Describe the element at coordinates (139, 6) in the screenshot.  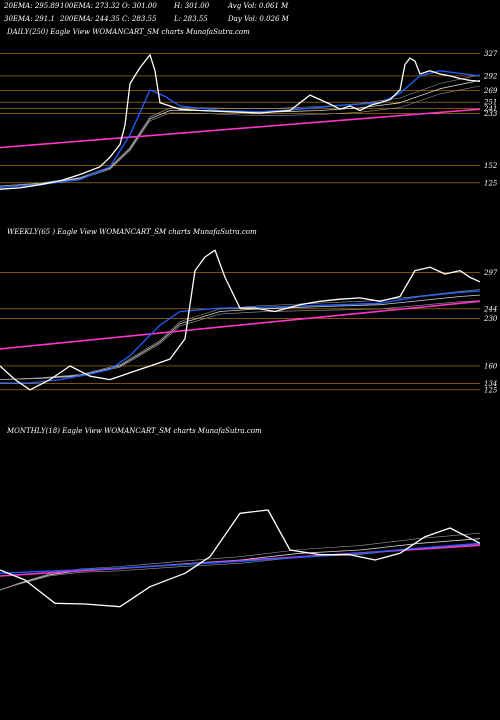
I see `stat-open: O: 301.00` at that location.